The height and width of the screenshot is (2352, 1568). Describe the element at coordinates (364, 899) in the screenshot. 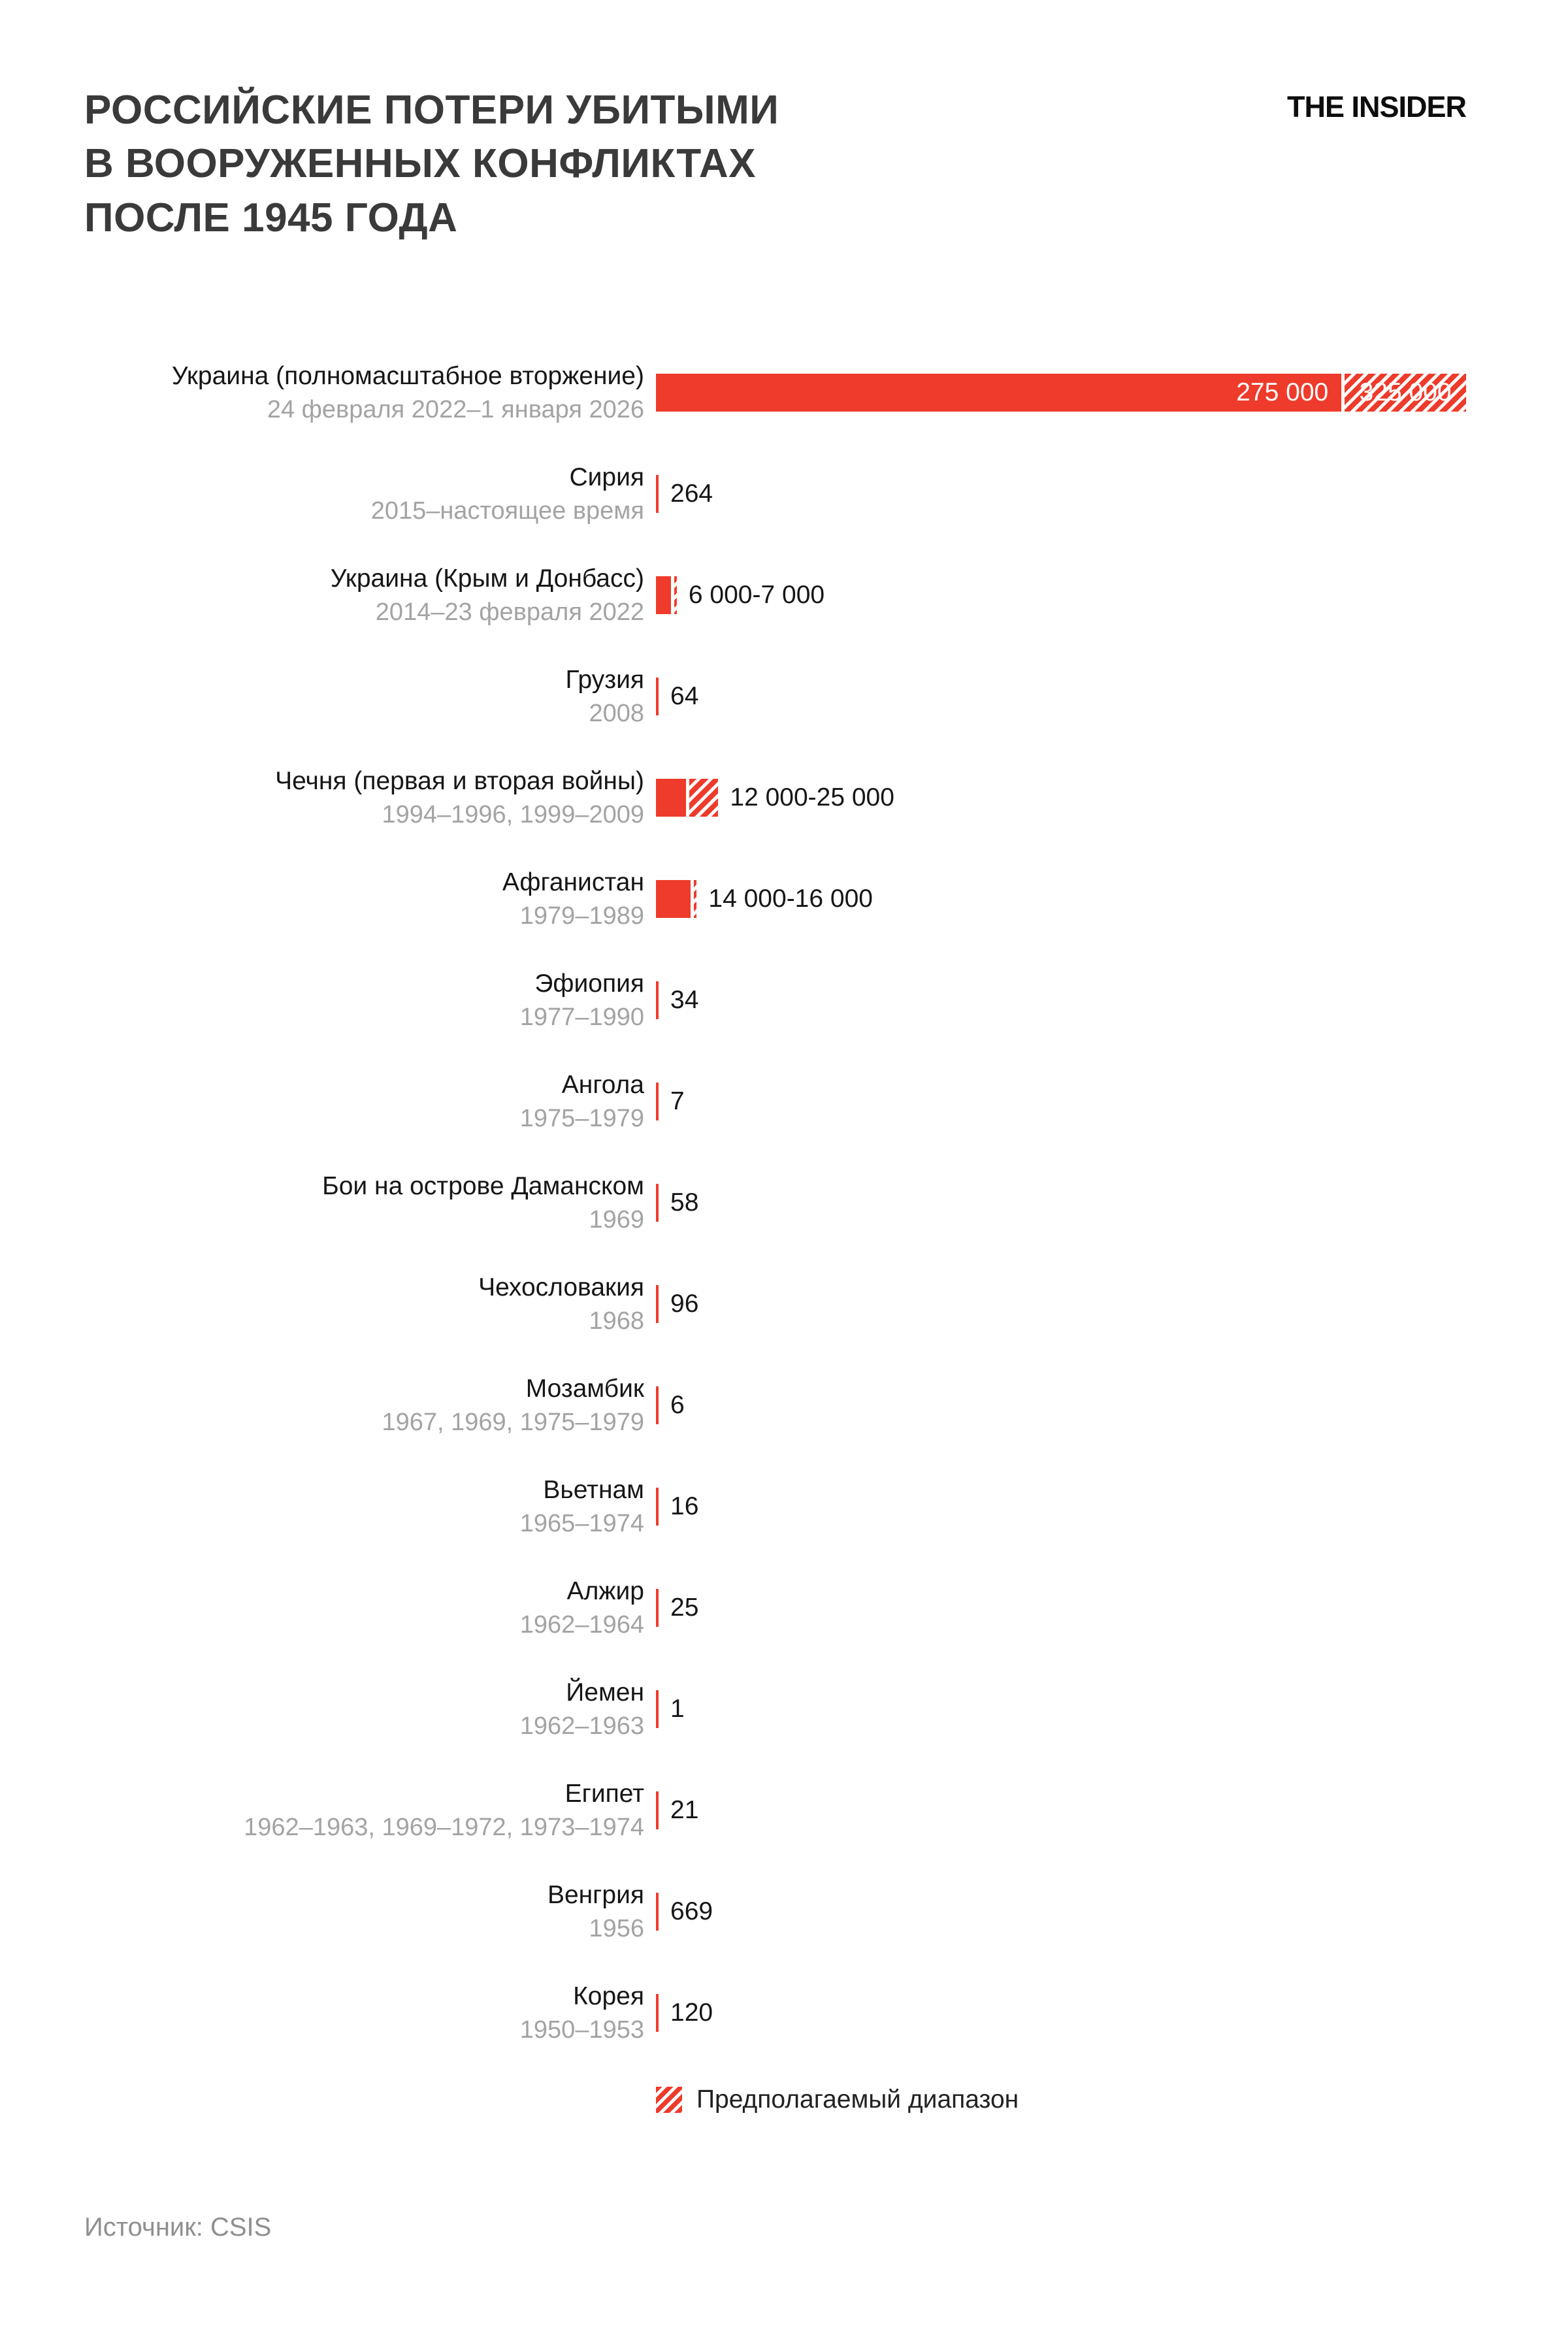

I see `row-labels: Афганистан 1979–1989` at that location.